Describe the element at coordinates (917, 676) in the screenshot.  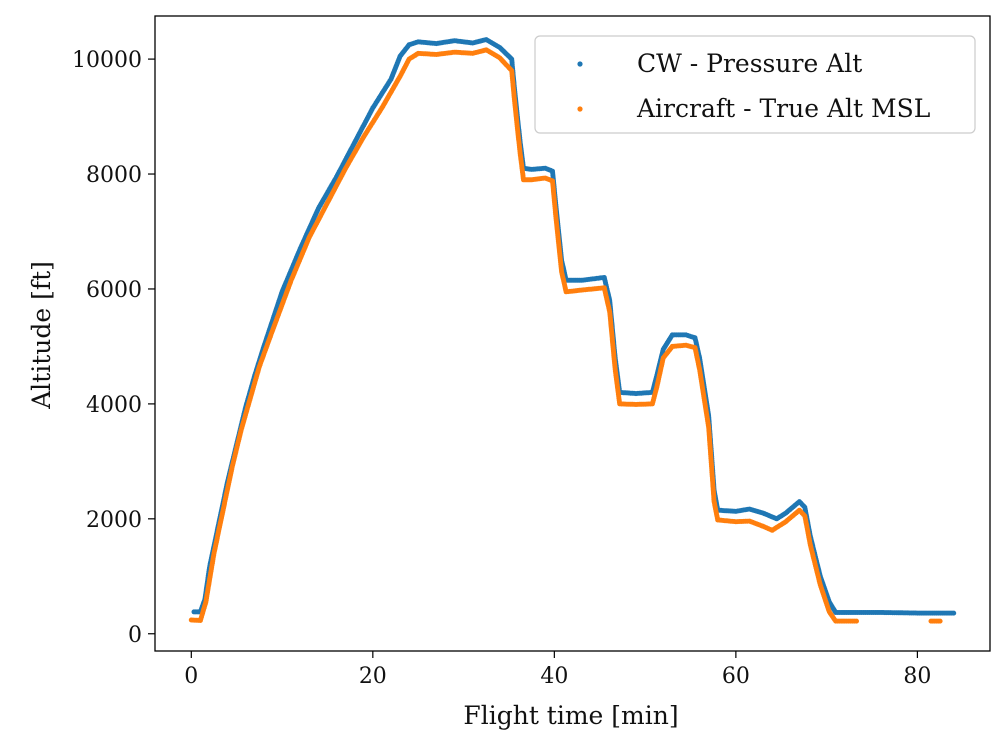
I see `x-tick-label: 80` at that location.